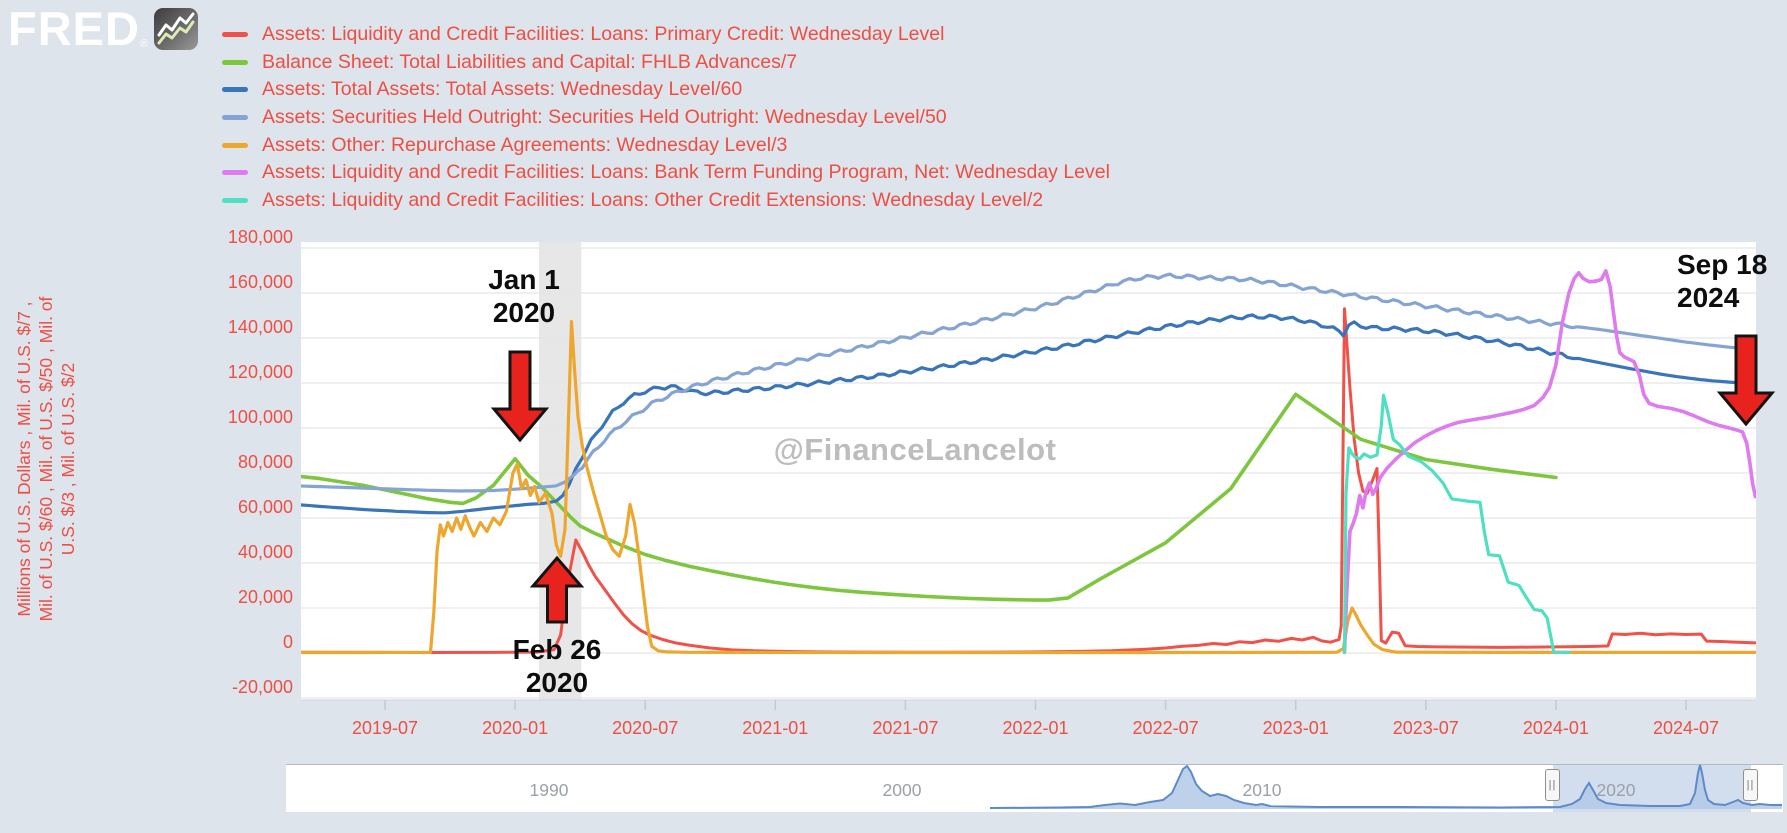  Describe the element at coordinates (1262, 790) in the screenshot. I see `slider-year-label: 2010` at that location.